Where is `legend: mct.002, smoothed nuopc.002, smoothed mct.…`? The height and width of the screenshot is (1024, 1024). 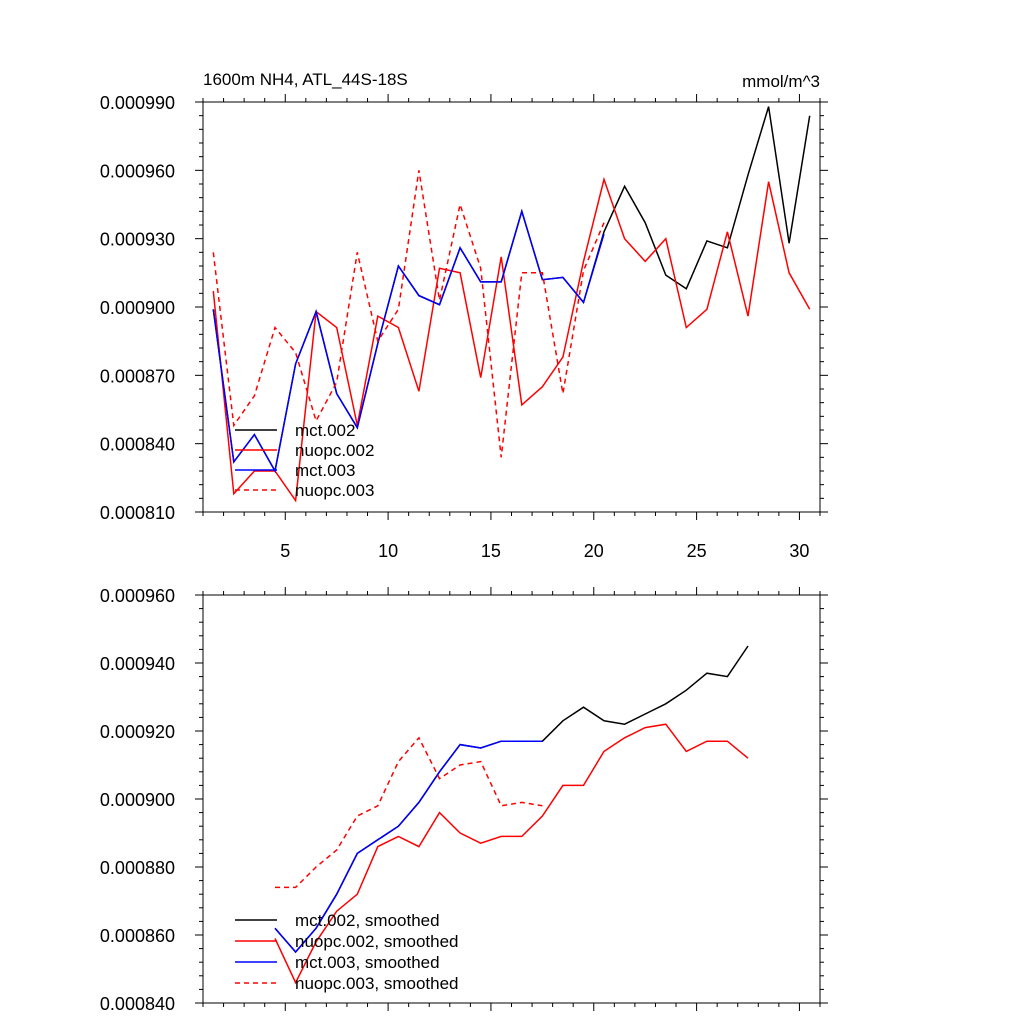 legend: mct.002, smoothed nuopc.002, smoothed mct.… is located at coordinates (347, 952).